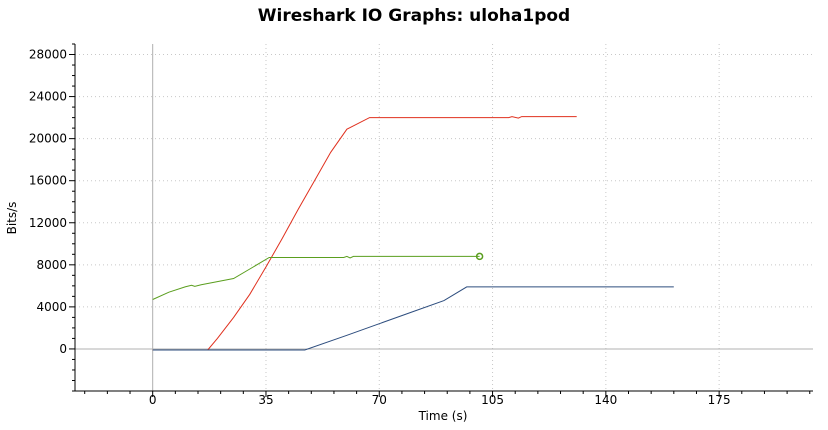 This screenshot has height=430, width=828. What do you see at coordinates (443, 416) in the screenshot?
I see `x-axis-label: Time (s)` at bounding box center [443, 416].